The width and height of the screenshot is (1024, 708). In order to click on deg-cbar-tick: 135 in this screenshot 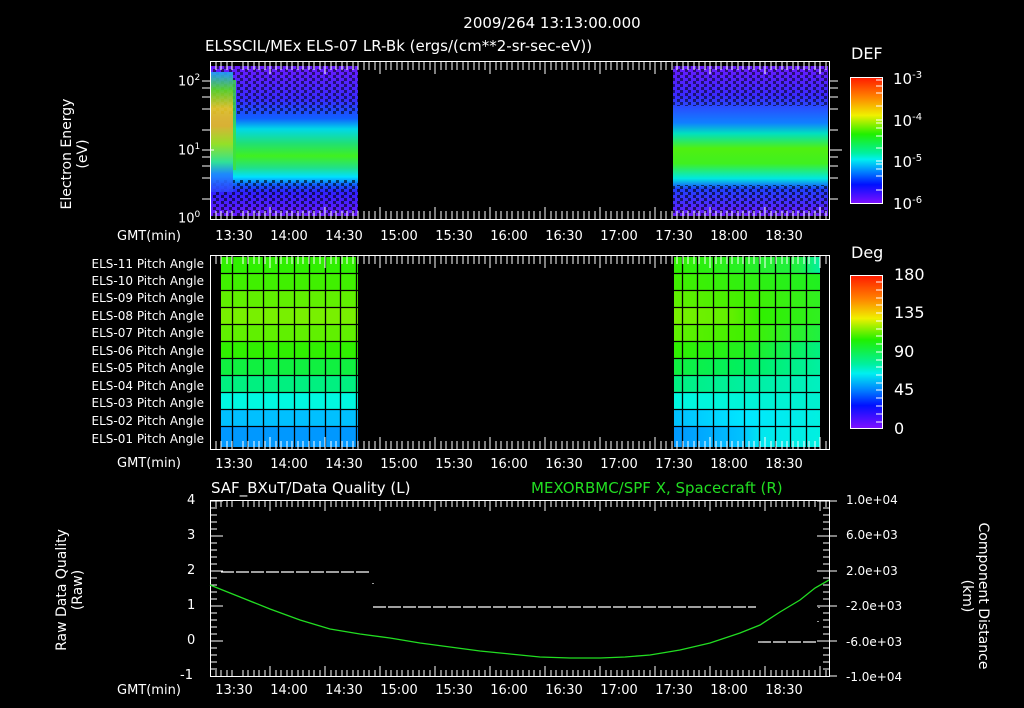, I will do `click(909, 312)`.